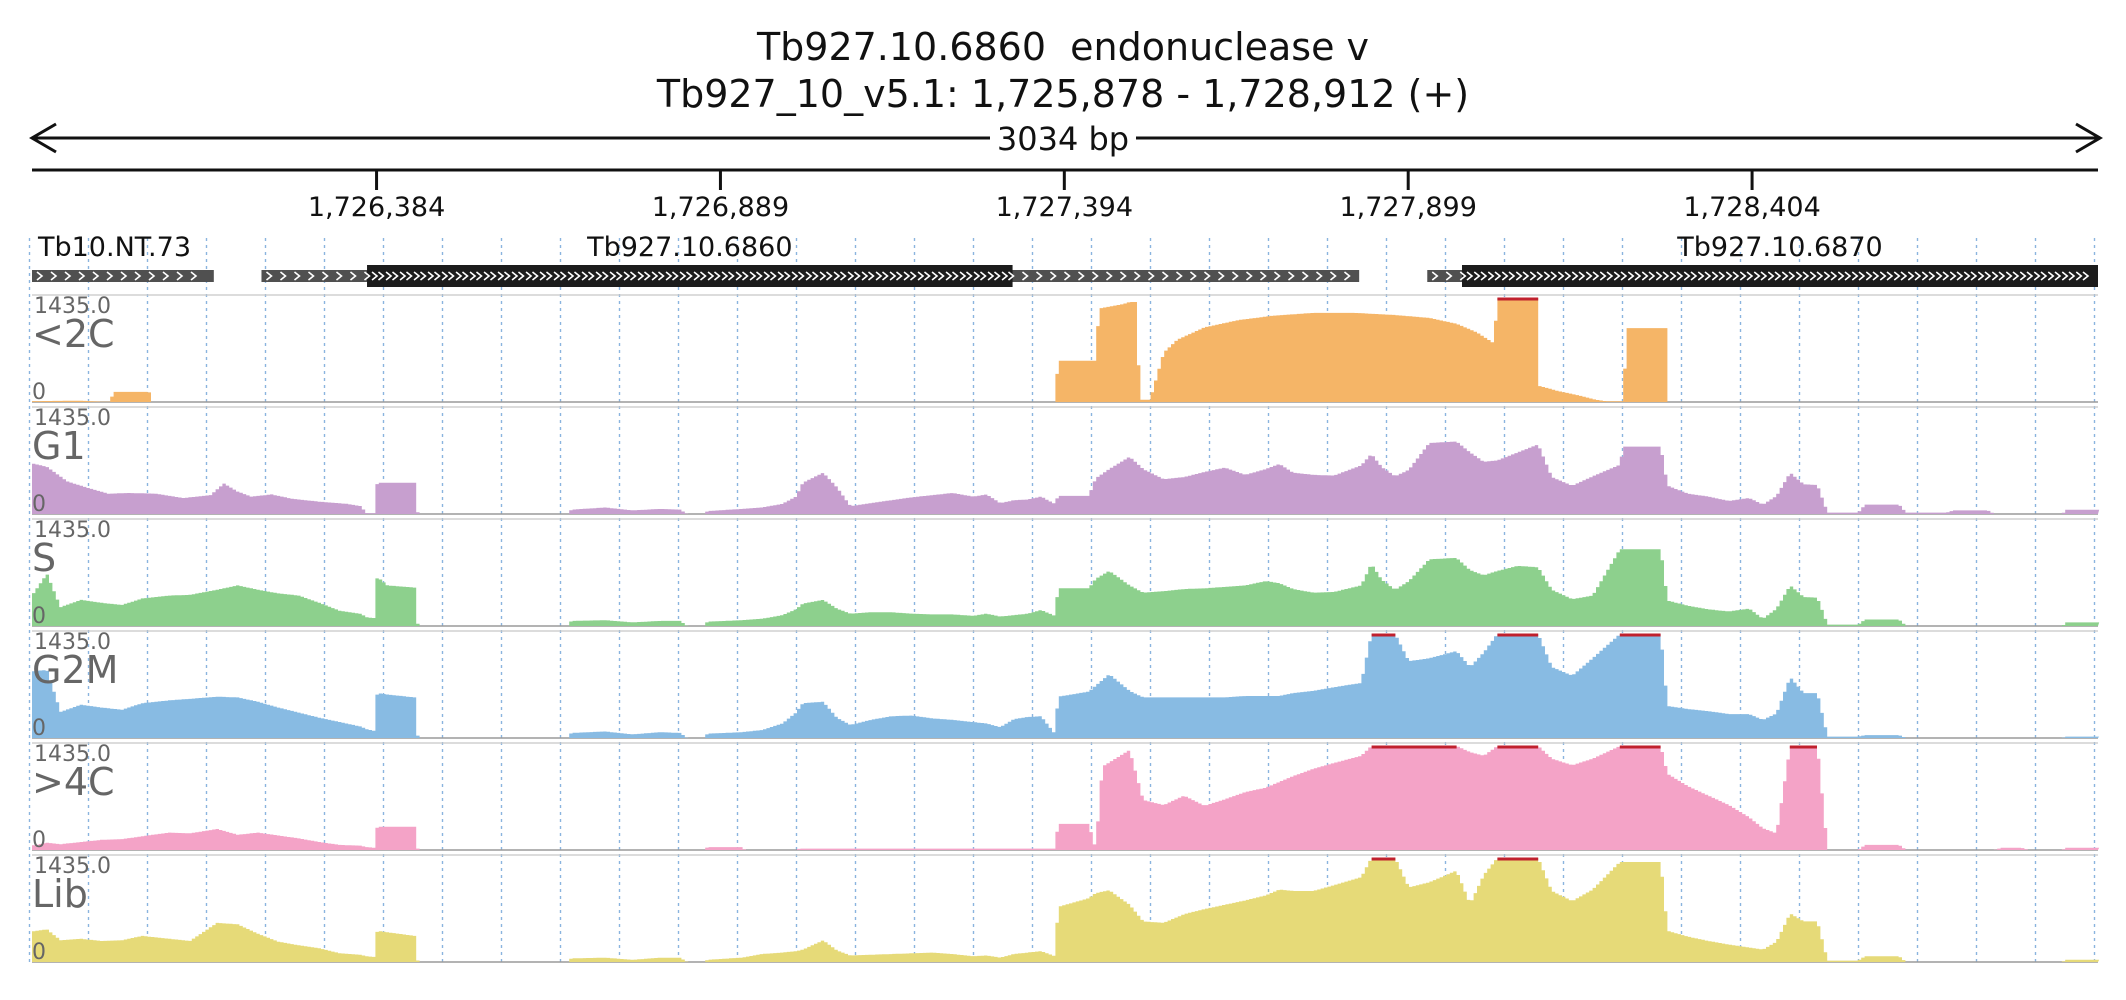 The width and height of the screenshot is (2126, 1000). What do you see at coordinates (1064, 207) in the screenshot?
I see `tick-label: 1,727,394` at bounding box center [1064, 207].